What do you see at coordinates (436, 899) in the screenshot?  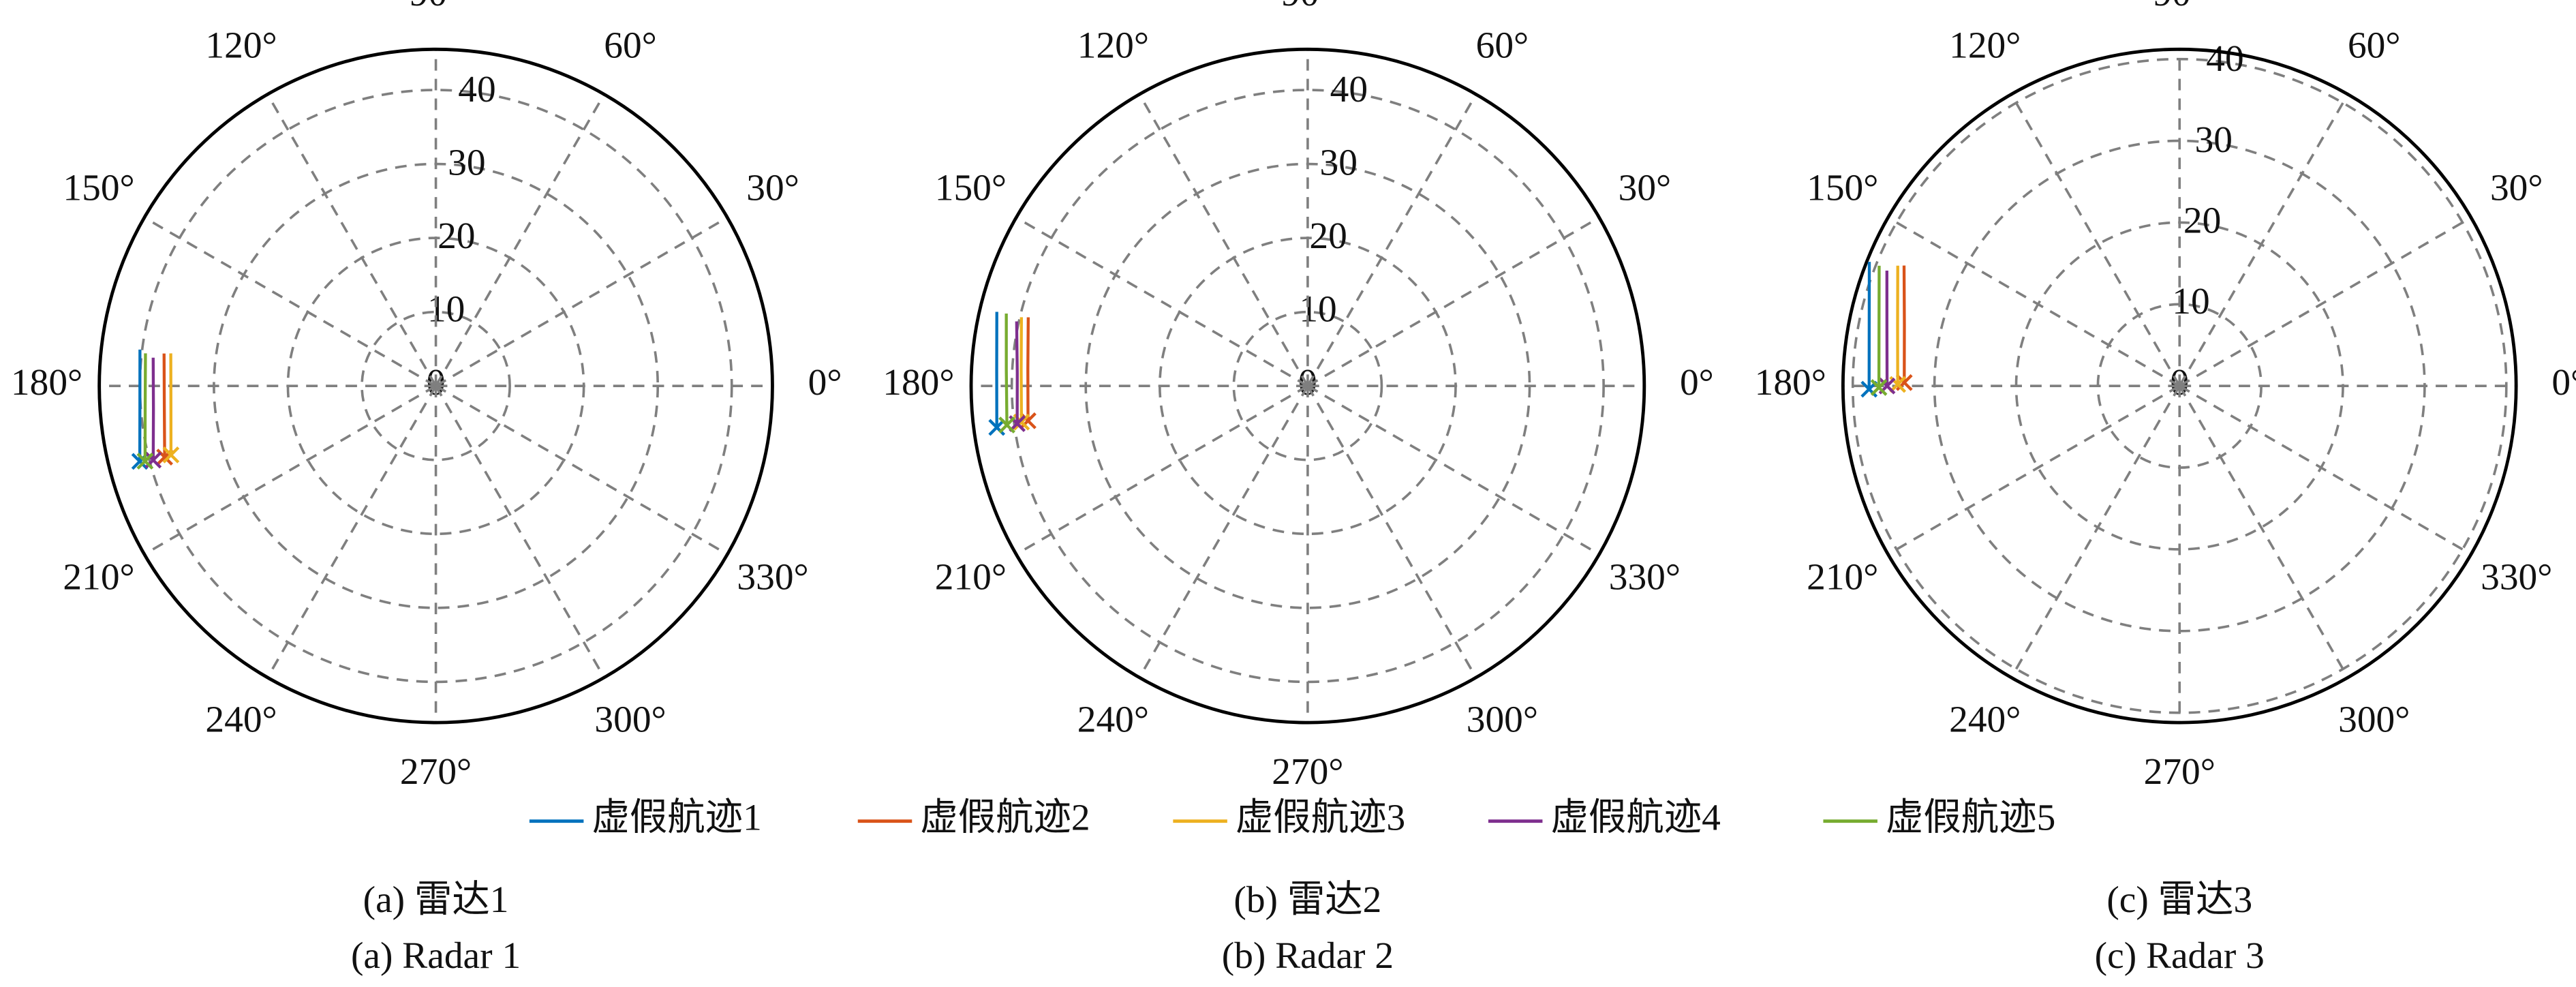 I see `caption-cn: (a) 雷达1` at bounding box center [436, 899].